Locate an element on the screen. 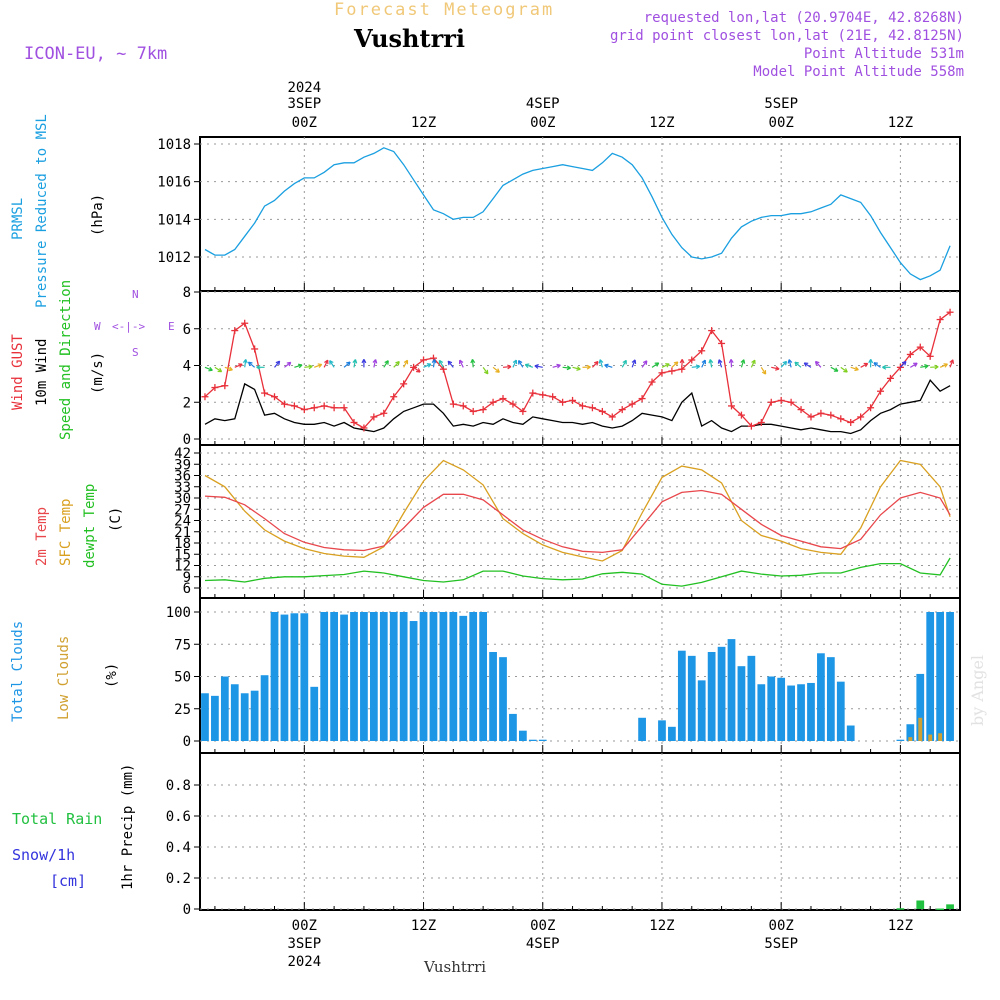 Image resolution: width=1000 pixels, height=1000 pixels. pressure-unit: (hPa) is located at coordinates (98, 214).